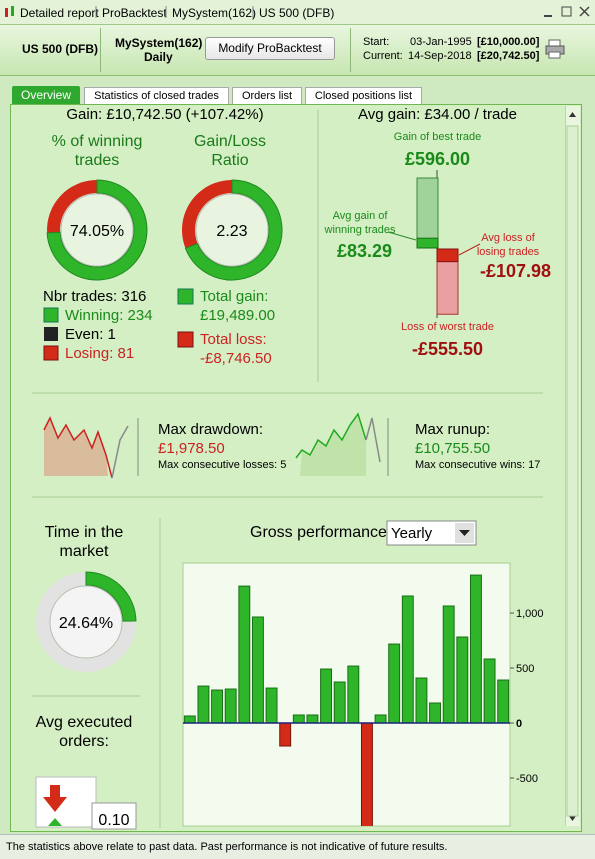 This screenshot has height=859, width=595. I want to click on current-label: Current:, so click(383, 56).